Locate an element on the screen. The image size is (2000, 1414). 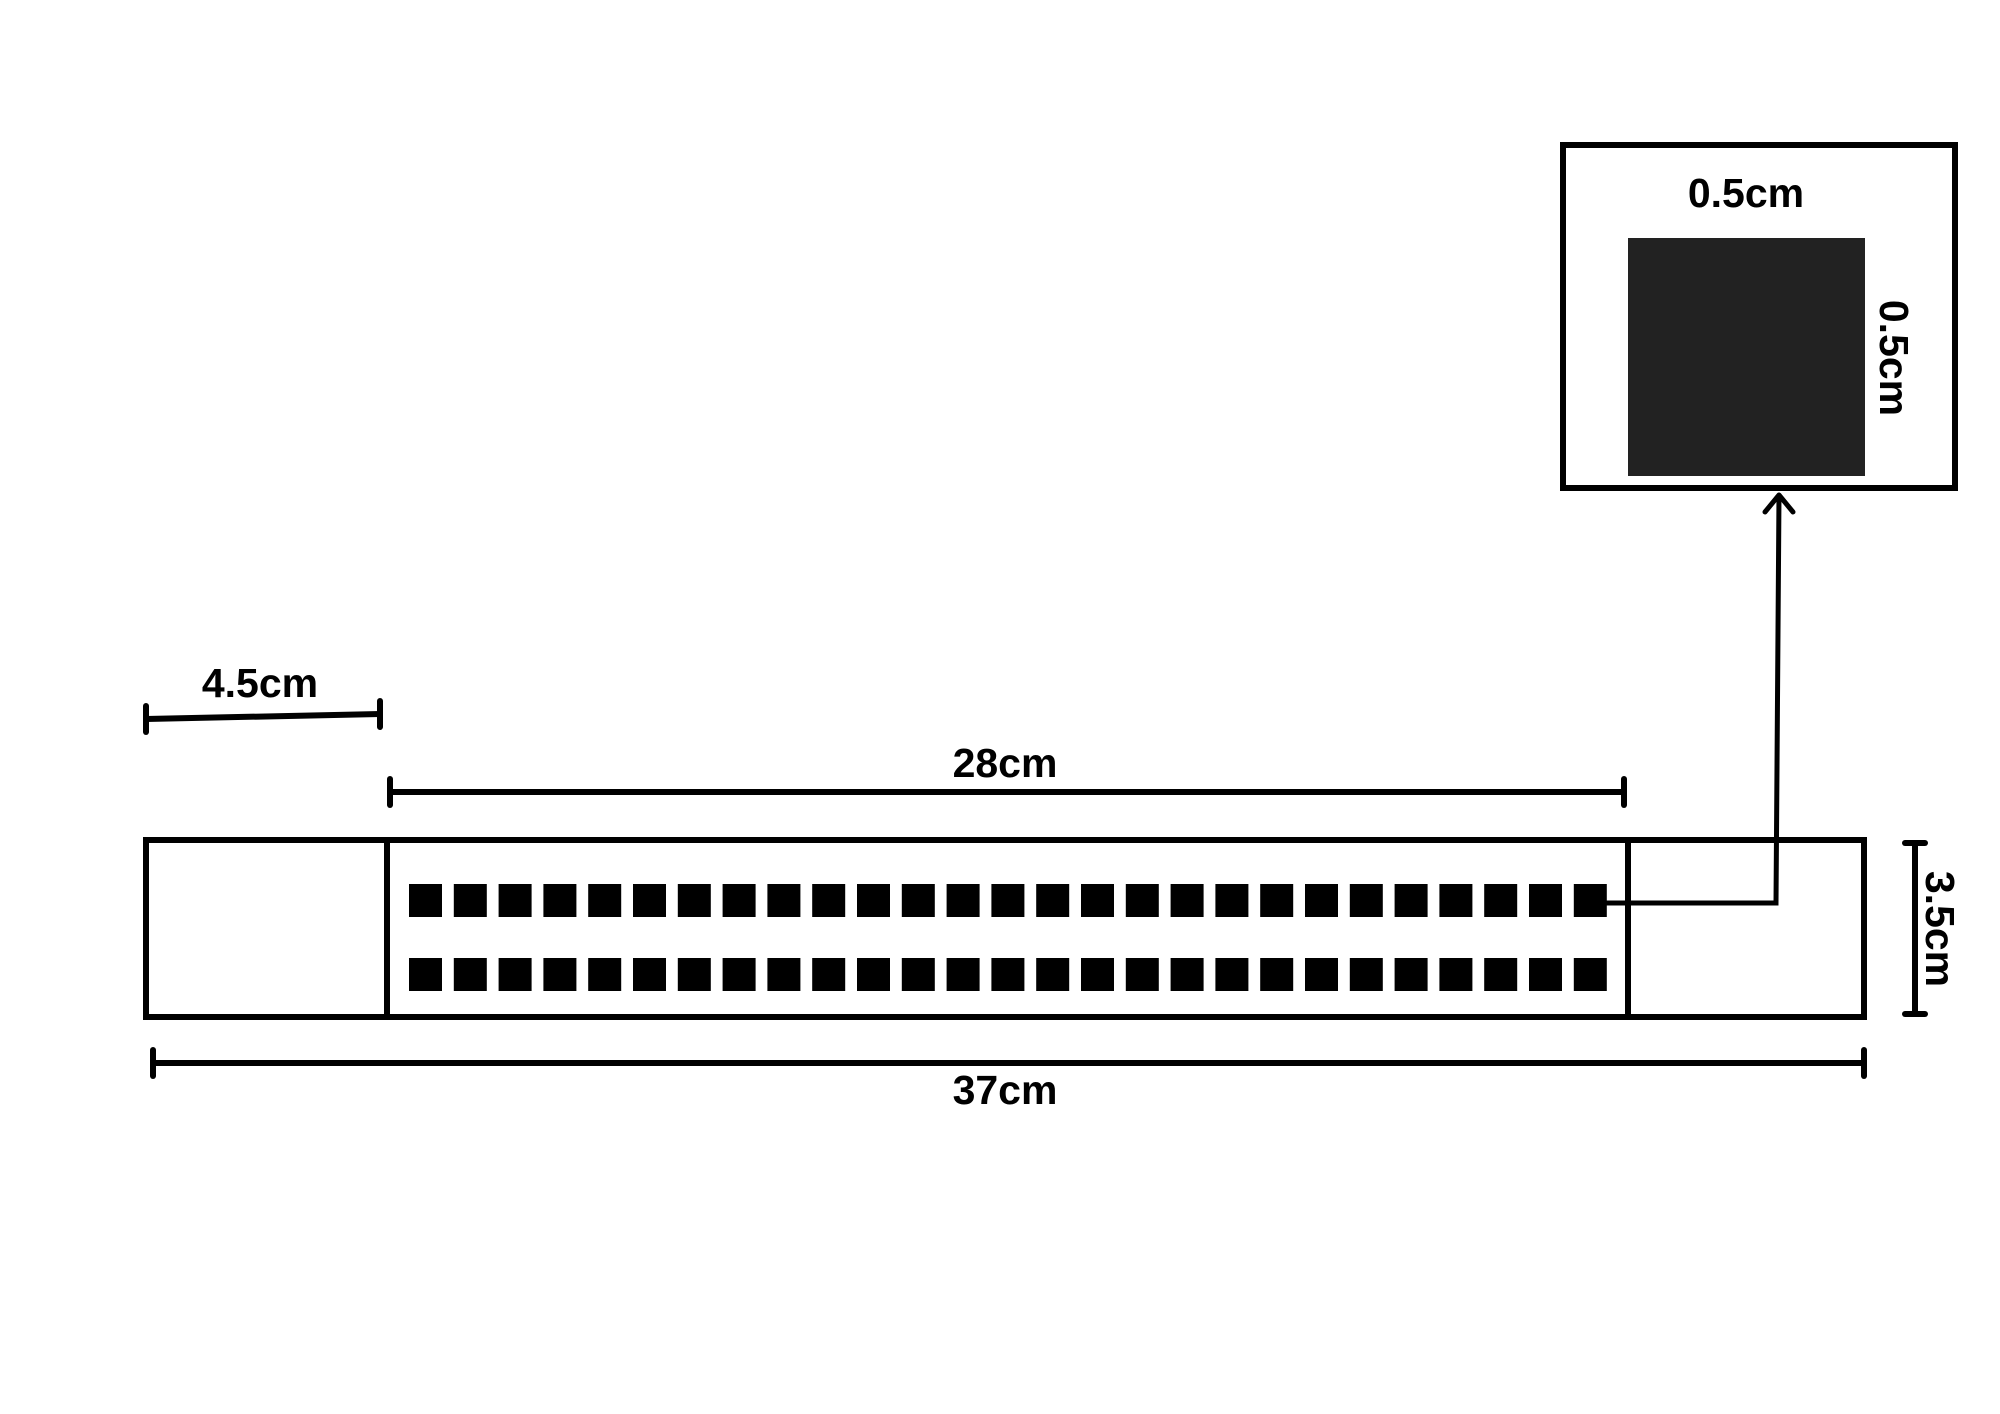
detail-inset-box is located at coordinates (1759, 316).